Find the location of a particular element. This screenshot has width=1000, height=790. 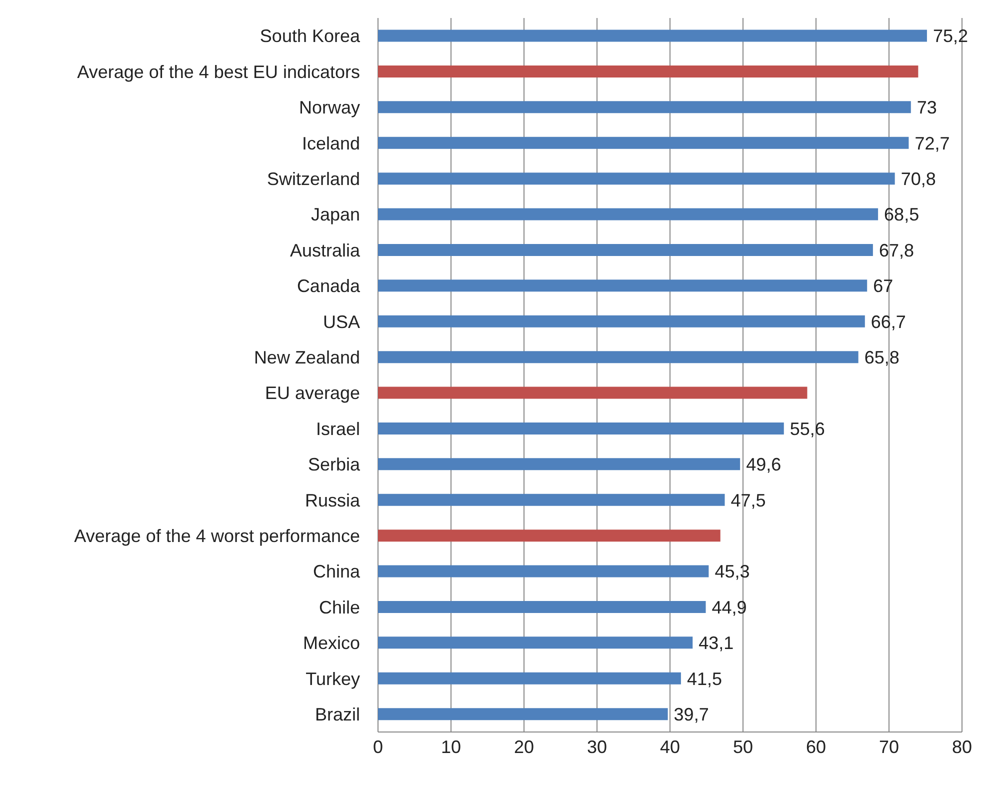

data-label: 68,5 is located at coordinates (902, 214).